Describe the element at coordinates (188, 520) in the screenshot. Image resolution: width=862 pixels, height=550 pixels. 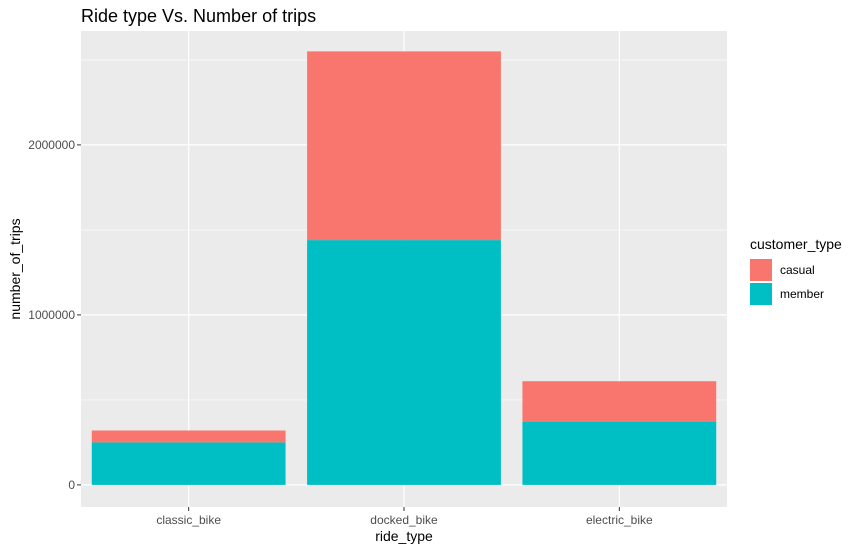
I see `x-tick-label: classic_bike` at that location.